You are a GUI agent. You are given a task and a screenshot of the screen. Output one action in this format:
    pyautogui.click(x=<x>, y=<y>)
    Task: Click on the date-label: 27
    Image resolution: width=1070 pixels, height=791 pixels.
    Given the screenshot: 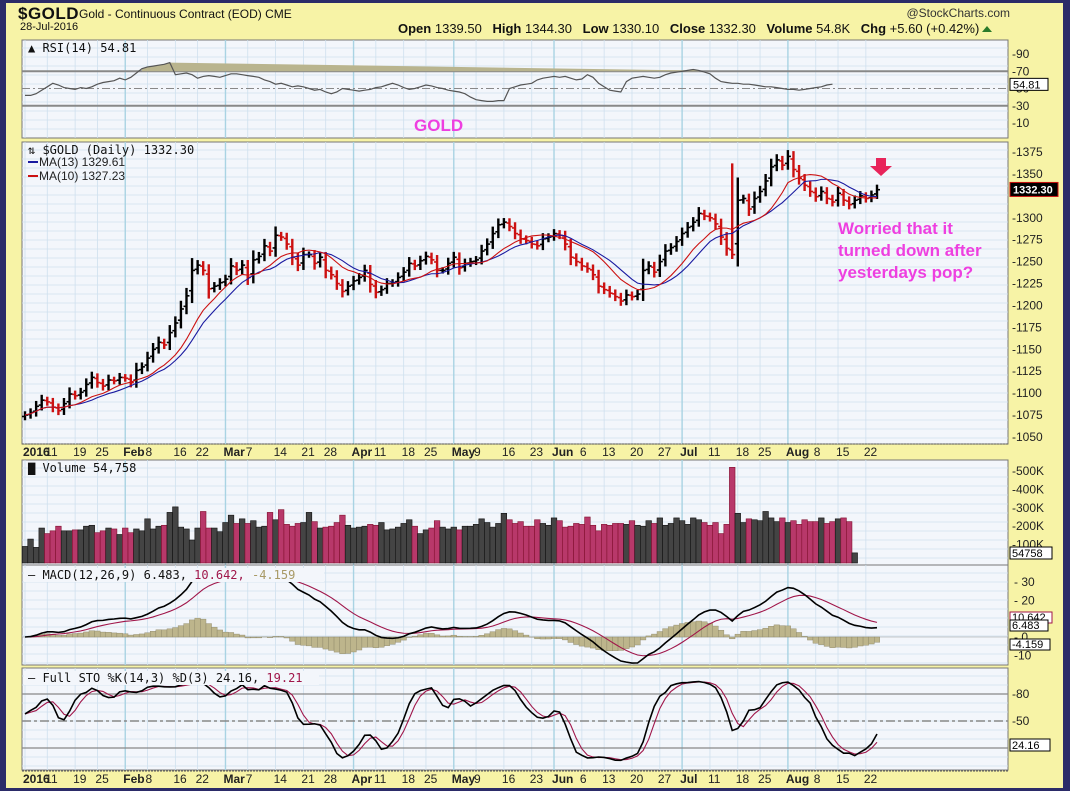 What is the action you would take?
    pyautogui.click(x=665, y=452)
    